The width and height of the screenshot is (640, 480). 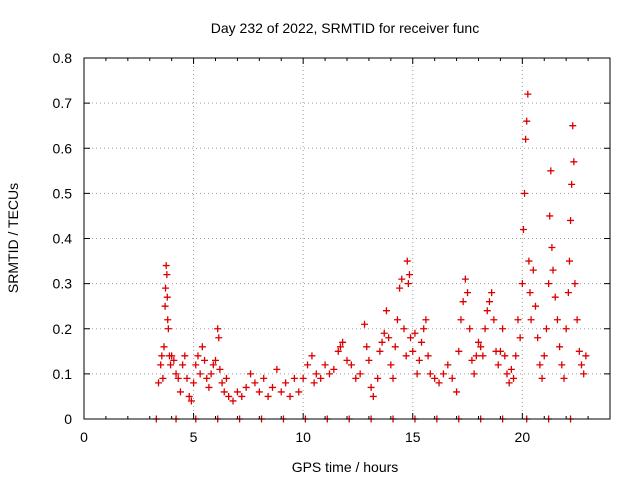 I want to click on x-axis-label: GPS time / hours, so click(x=345, y=467).